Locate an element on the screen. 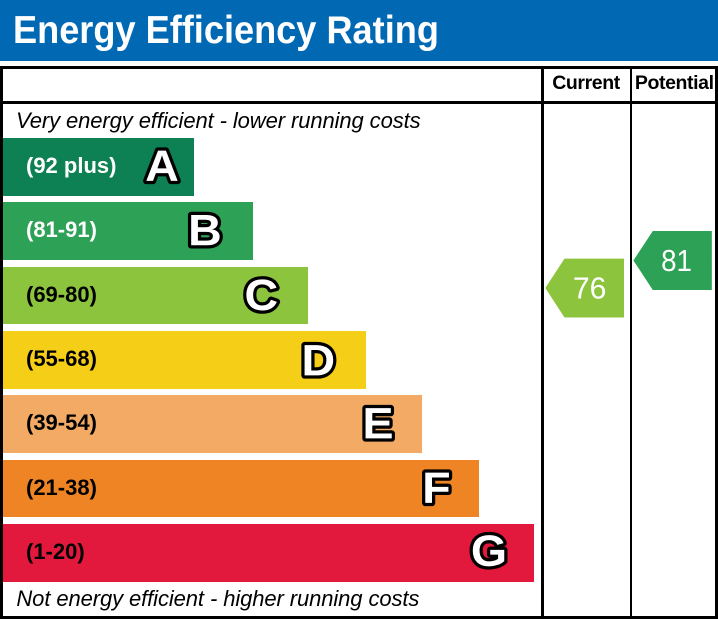 The image size is (718, 619). svg-text: 81 is located at coordinates (676, 261).